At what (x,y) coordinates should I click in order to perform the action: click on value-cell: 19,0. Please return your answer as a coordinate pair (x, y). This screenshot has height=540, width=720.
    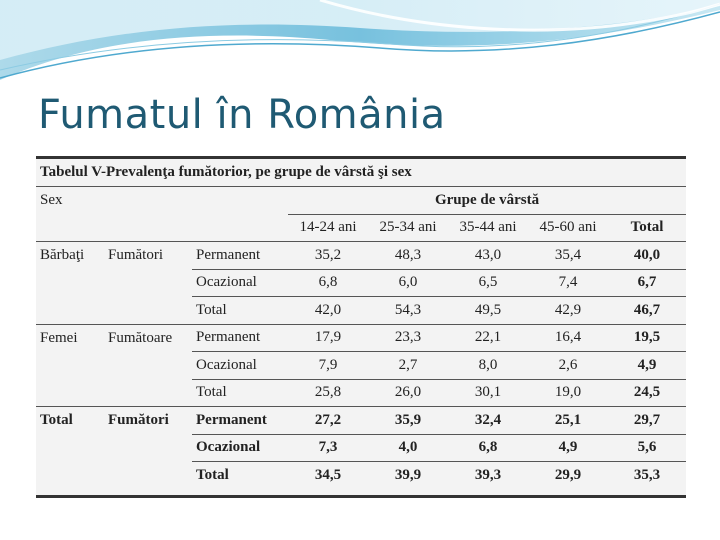
    Looking at the image, I should click on (568, 393).